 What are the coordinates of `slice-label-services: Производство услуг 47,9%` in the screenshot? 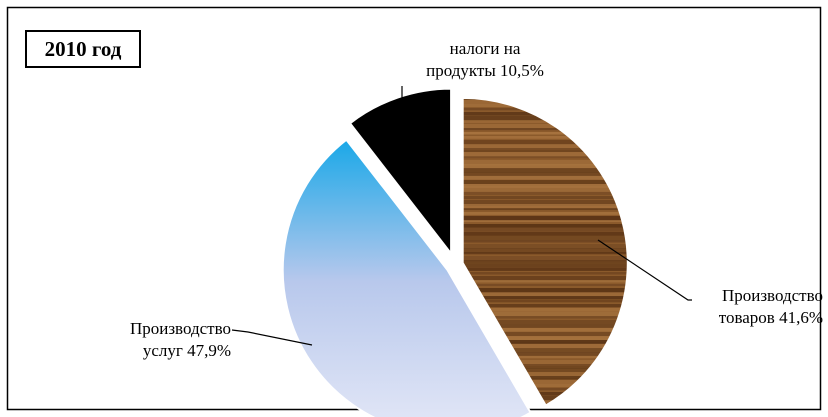 It's located at (158, 340).